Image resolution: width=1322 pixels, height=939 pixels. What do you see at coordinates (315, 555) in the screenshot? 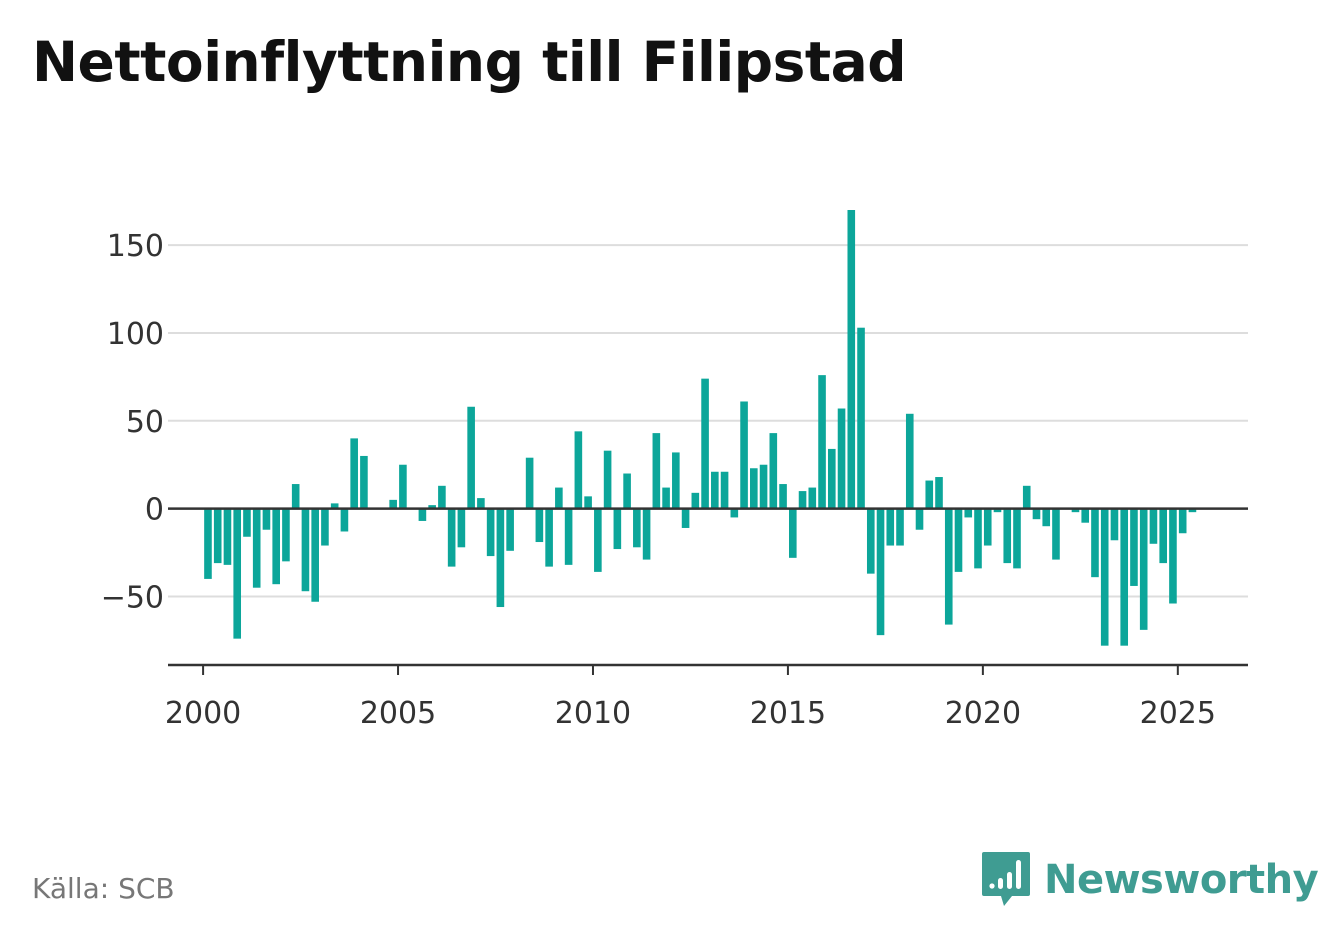
I see `bar-2002-Q4` at bounding box center [315, 555].